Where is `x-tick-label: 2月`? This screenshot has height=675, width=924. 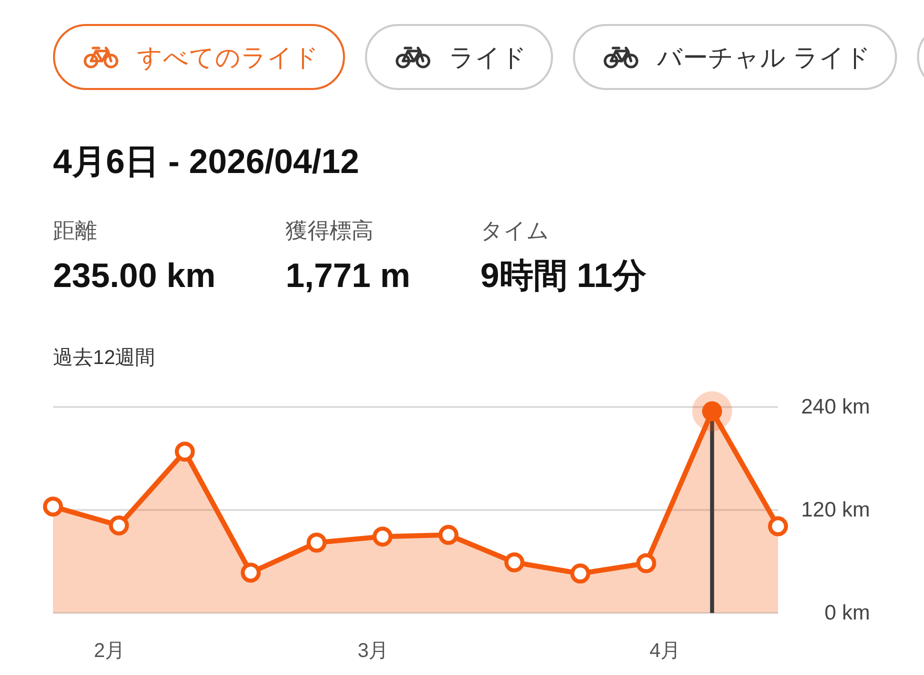
x-tick-label: 2月 is located at coordinates (110, 651).